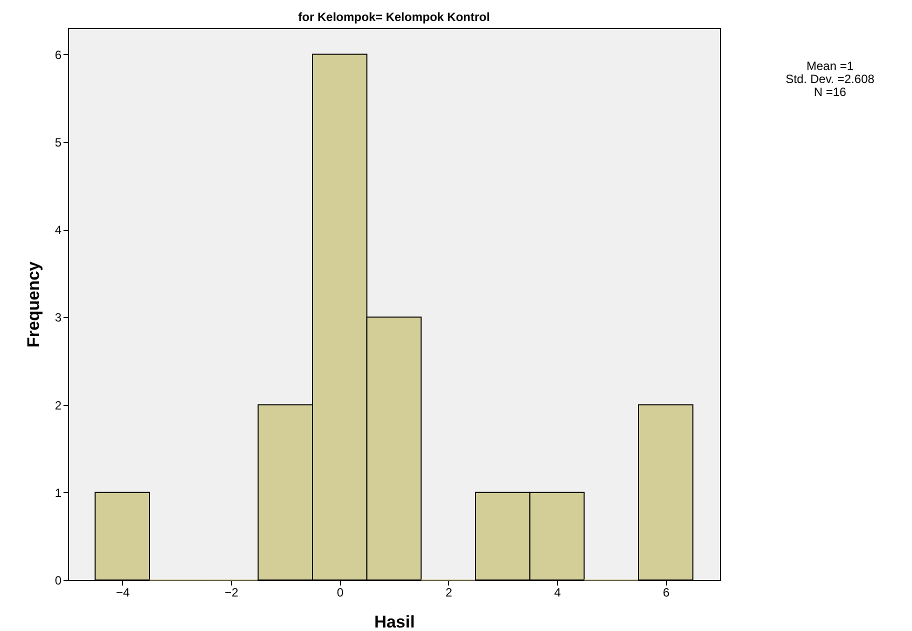 Image resolution: width=912 pixels, height=631 pixels. Describe the element at coordinates (123, 593) in the screenshot. I see `x-tick-label: −4` at that location.